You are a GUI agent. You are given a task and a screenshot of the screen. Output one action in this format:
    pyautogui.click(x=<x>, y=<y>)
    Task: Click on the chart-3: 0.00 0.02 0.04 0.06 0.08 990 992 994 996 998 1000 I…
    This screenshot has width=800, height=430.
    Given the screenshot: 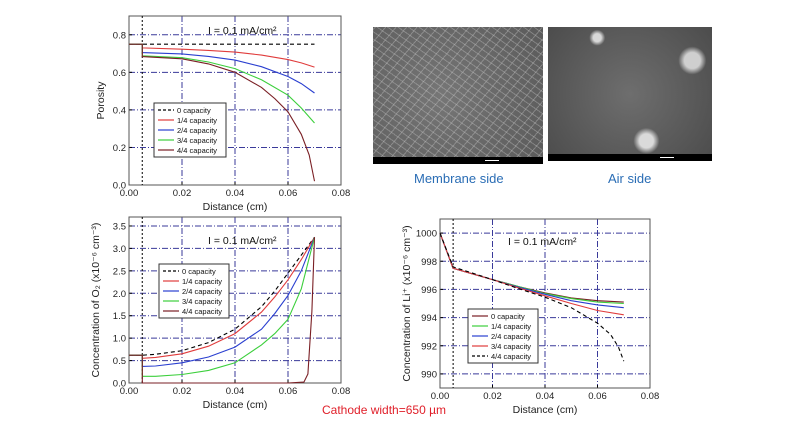 What is the action you would take?
    pyautogui.click(x=530, y=317)
    